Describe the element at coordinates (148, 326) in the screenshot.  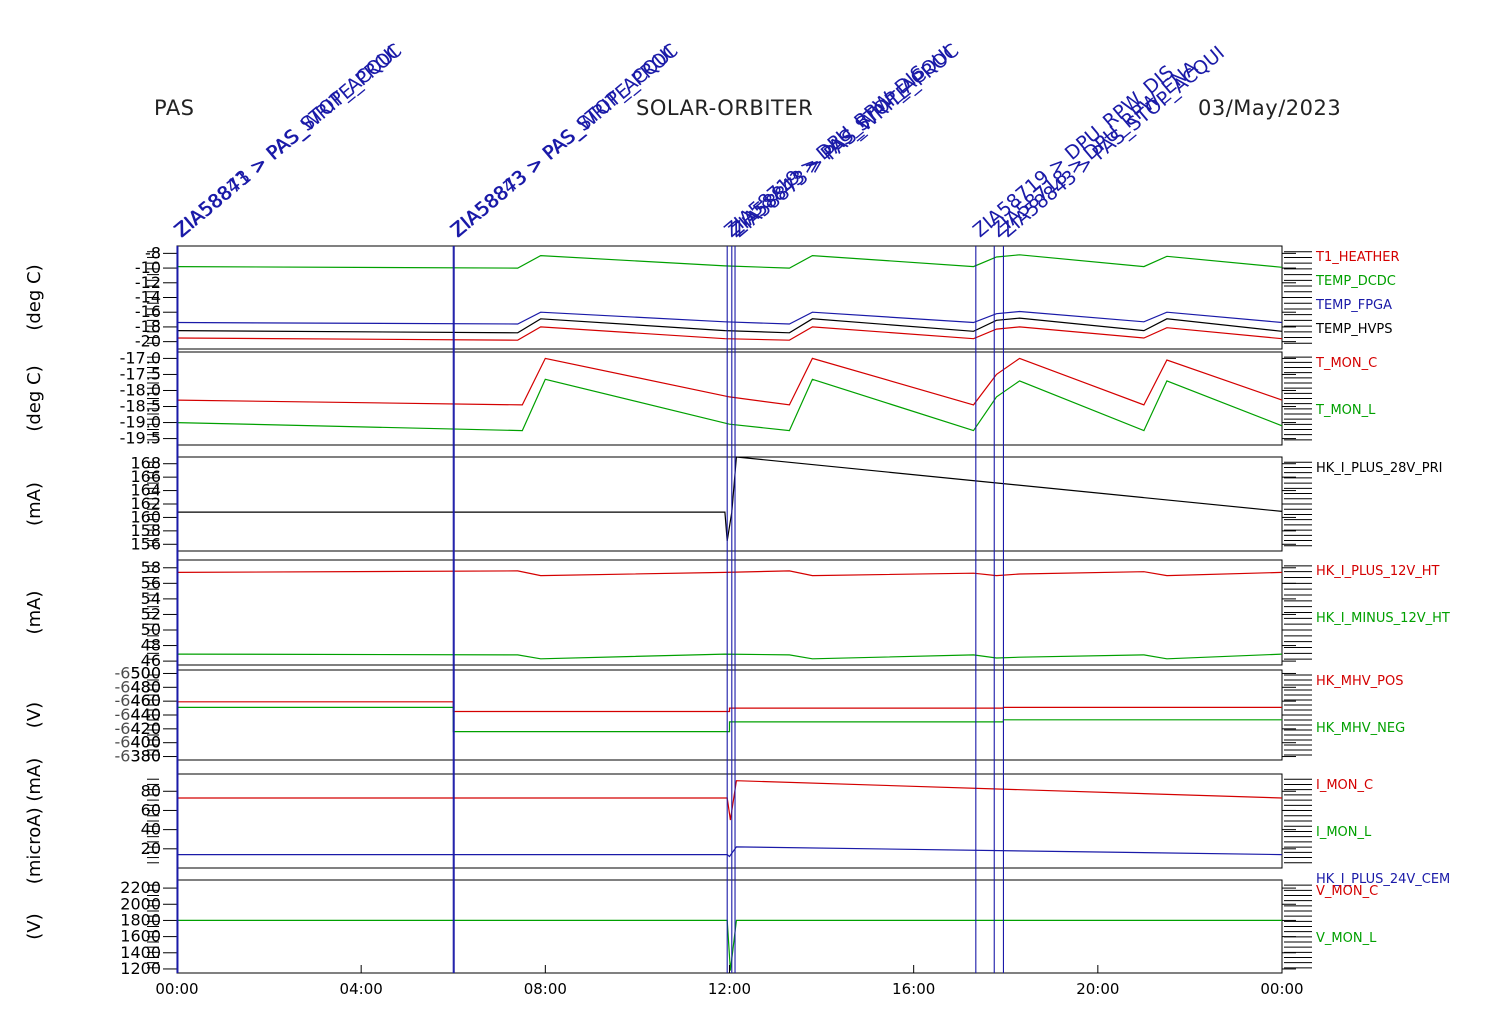
I see `y-tick-label: -18` at that location.